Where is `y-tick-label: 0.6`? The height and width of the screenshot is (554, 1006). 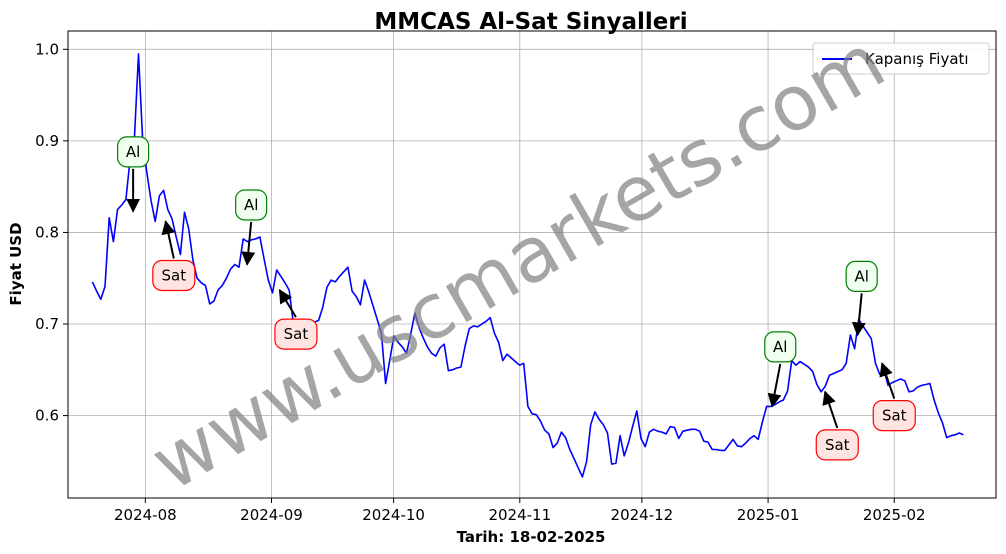
y-tick-label: 0.6 is located at coordinates (47, 416).